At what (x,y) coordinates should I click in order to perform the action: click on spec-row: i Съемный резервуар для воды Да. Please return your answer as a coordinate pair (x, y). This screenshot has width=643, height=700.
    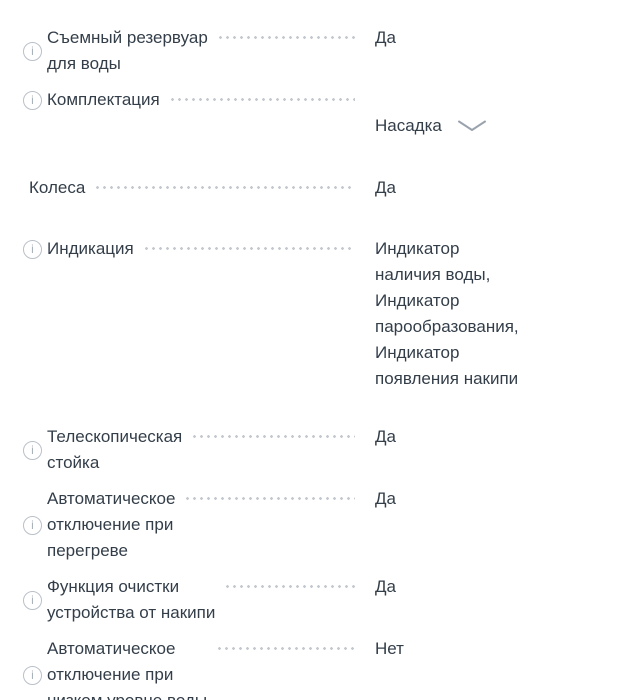
    Looking at the image, I should click on (333, 51).